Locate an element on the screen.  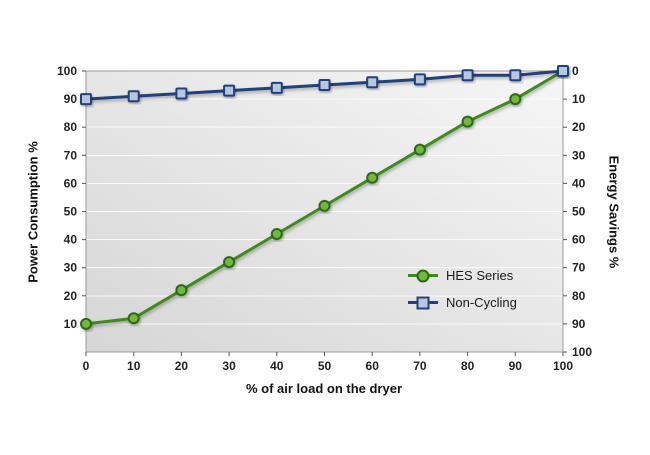
legend-item-non-cycling: Non-Cycling is located at coordinates (462, 302).